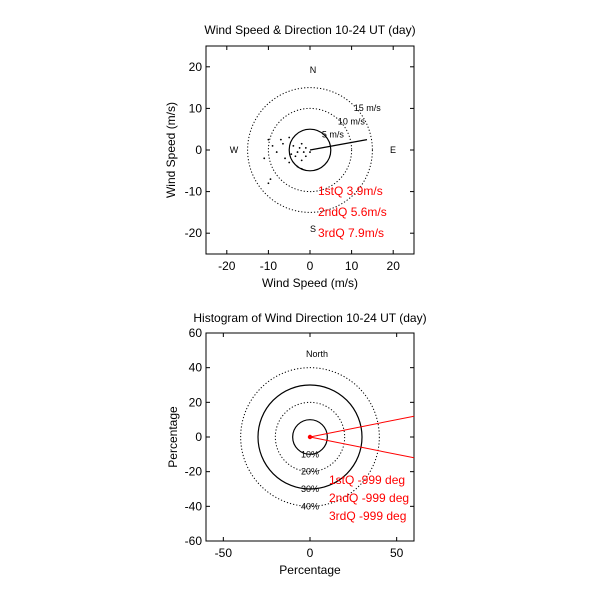  I want to click on wind-direction-ring-label: 40%, so click(310, 506).